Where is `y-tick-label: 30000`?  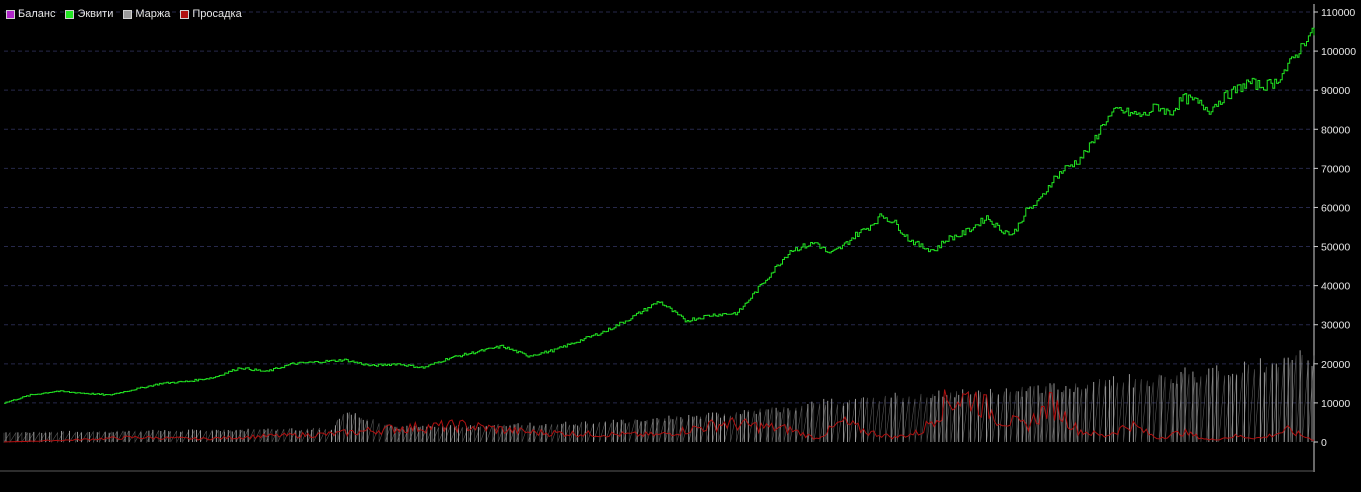
y-tick-label: 30000 is located at coordinates (1335, 326).